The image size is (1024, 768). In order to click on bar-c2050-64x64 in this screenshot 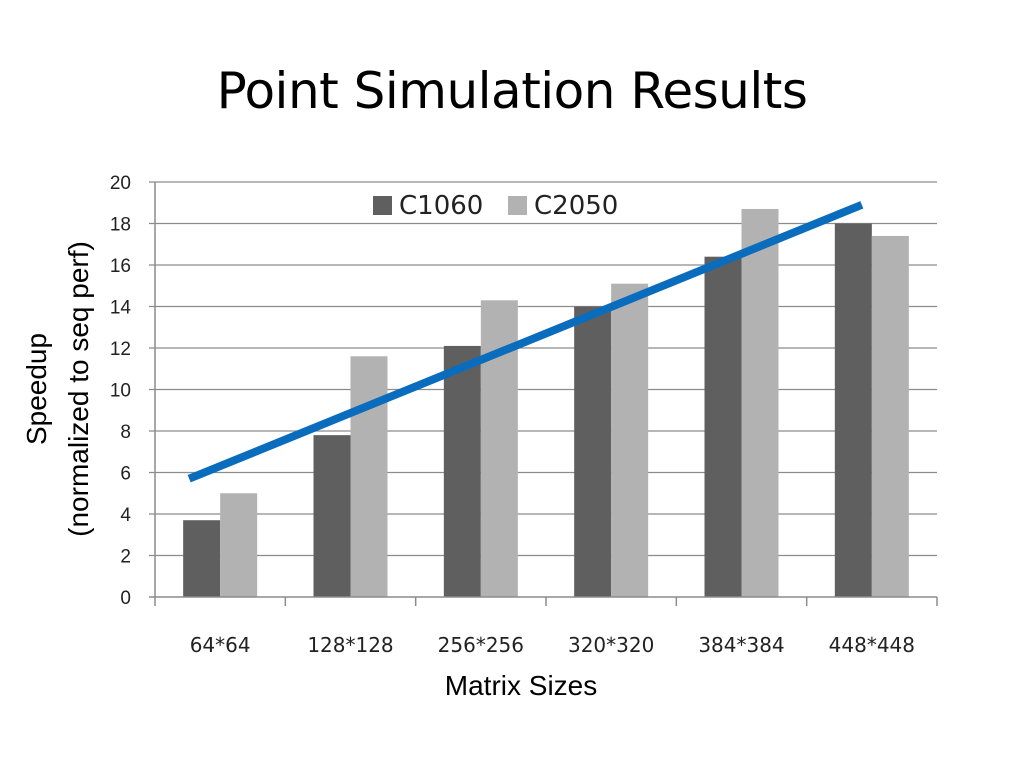, I will do `click(239, 545)`.